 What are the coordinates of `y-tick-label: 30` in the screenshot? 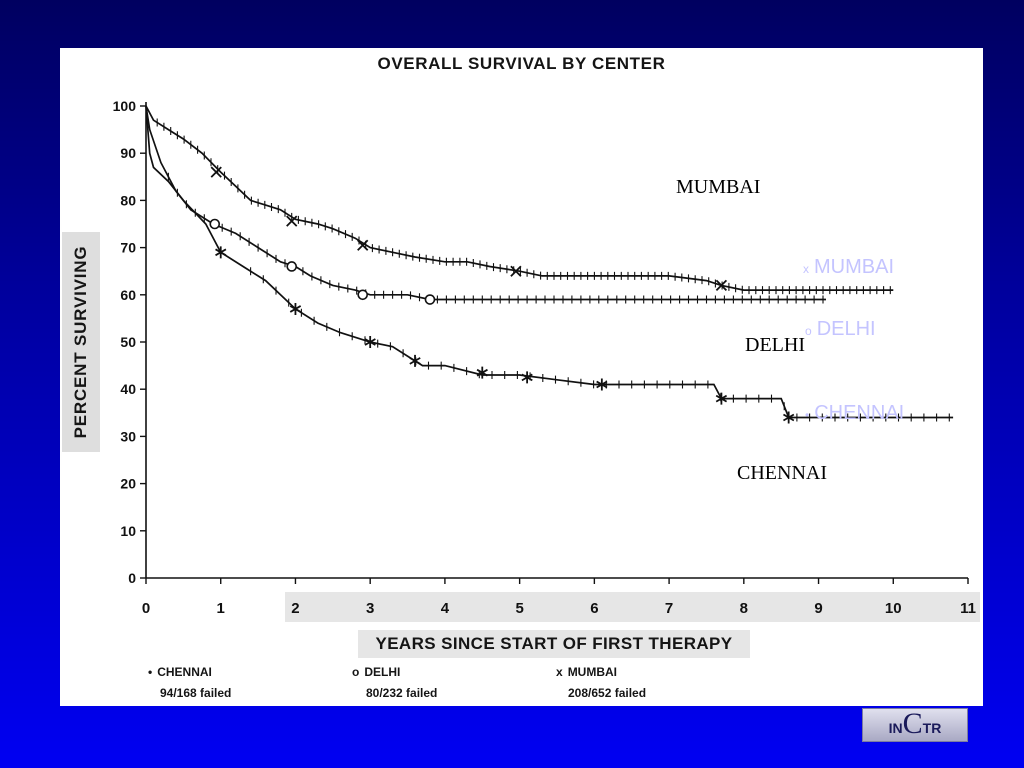 It's located at (128, 436).